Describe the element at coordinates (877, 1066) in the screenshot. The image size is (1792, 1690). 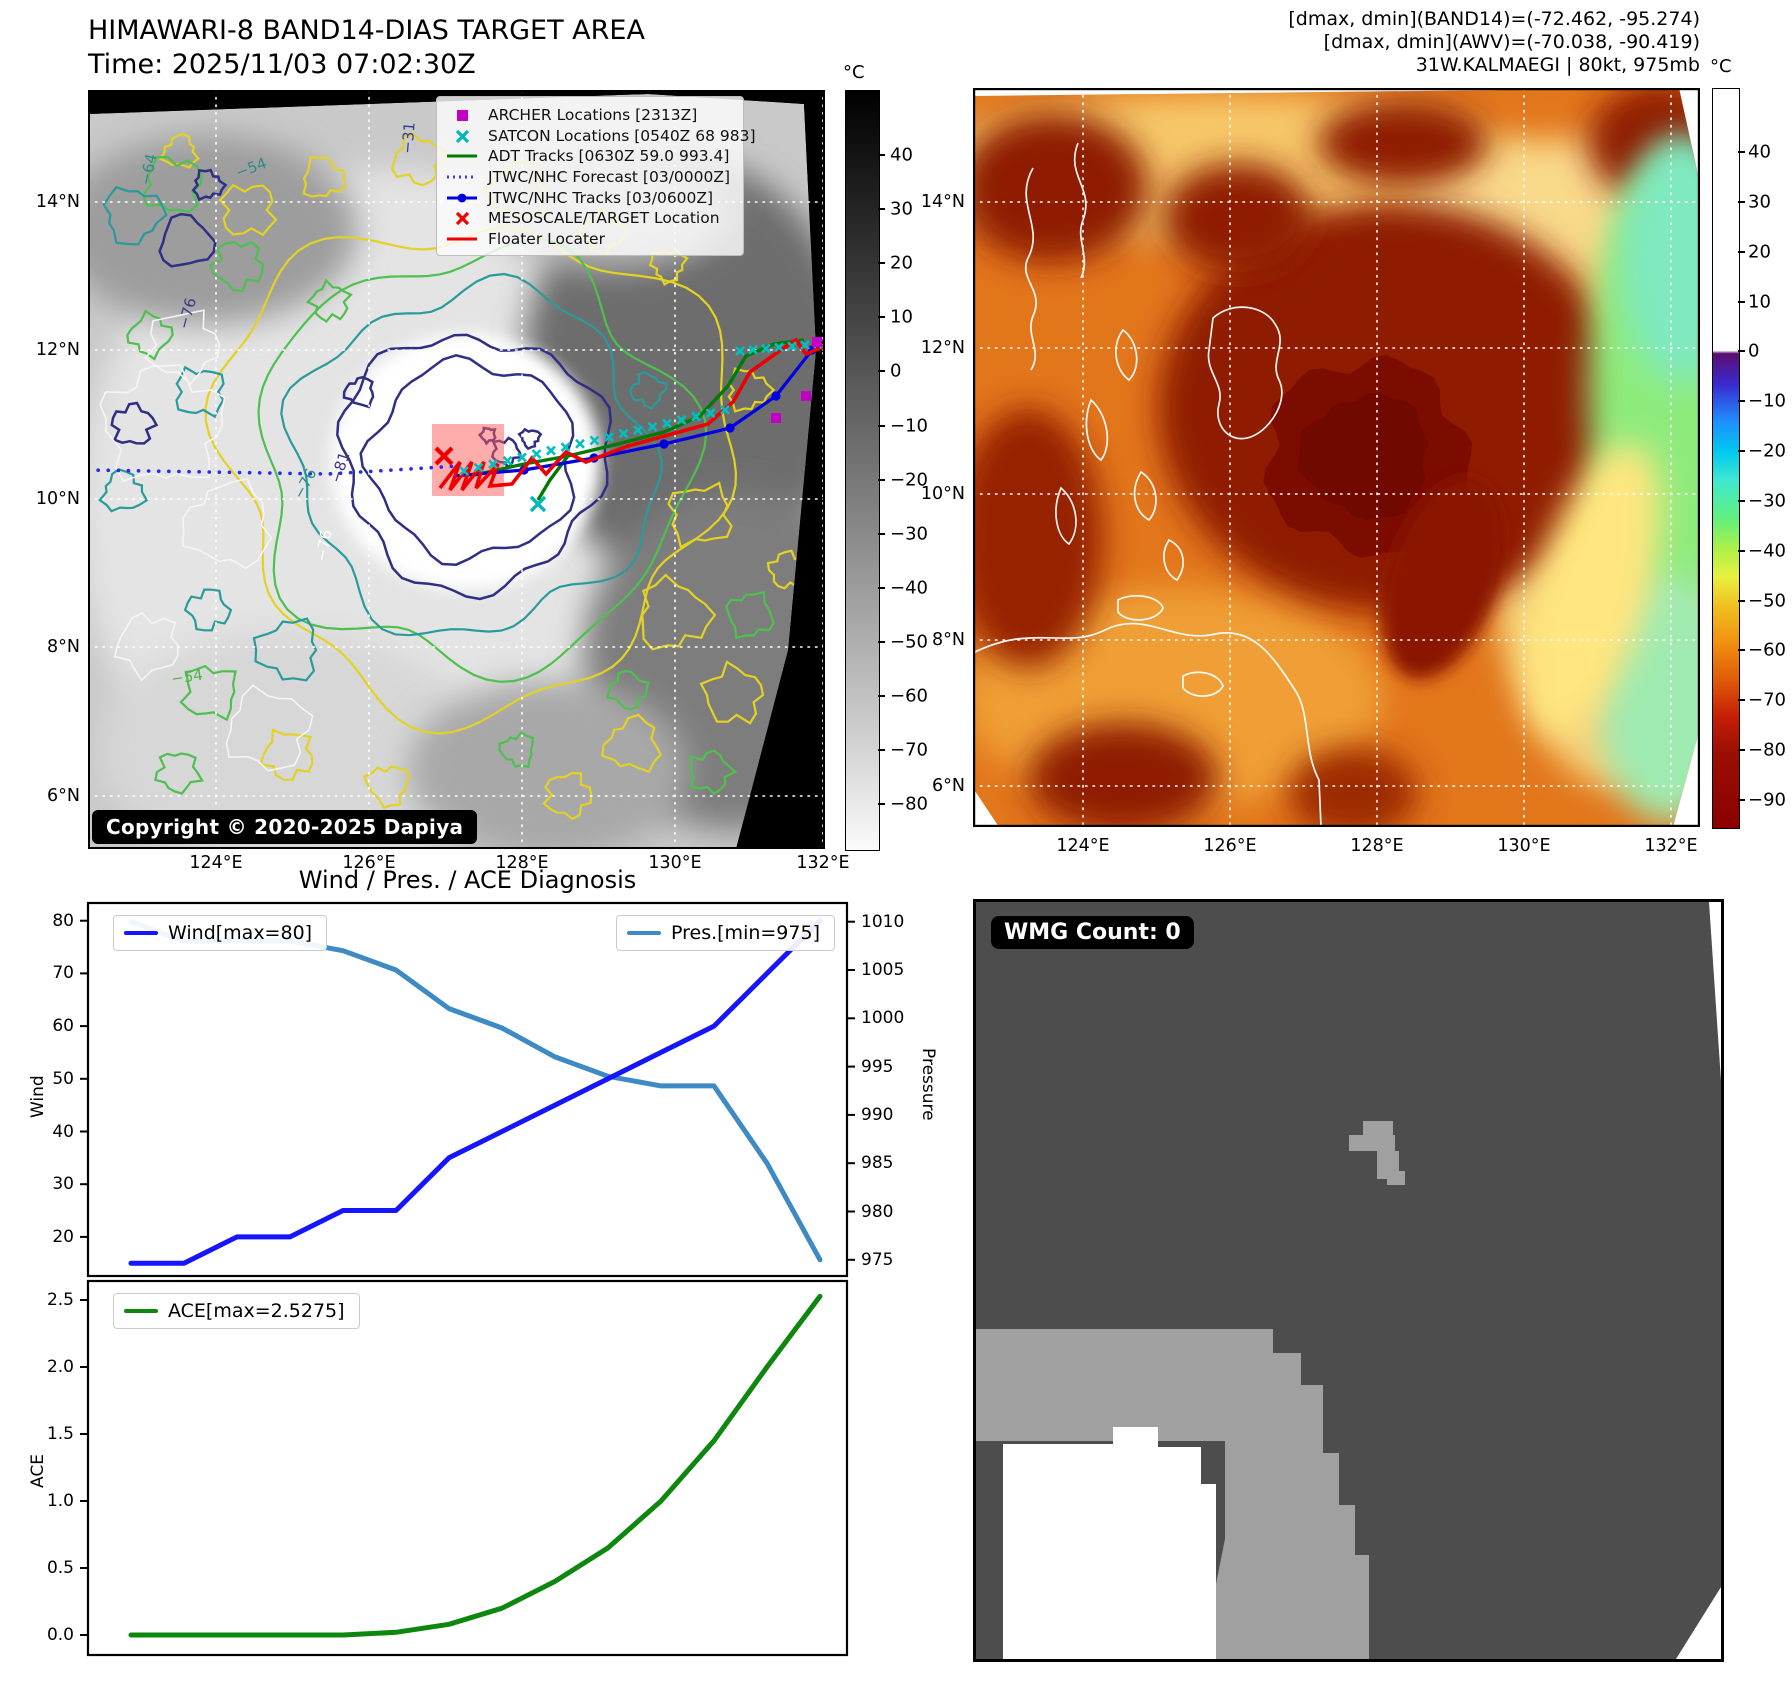
I see `tick-label: 995` at that location.